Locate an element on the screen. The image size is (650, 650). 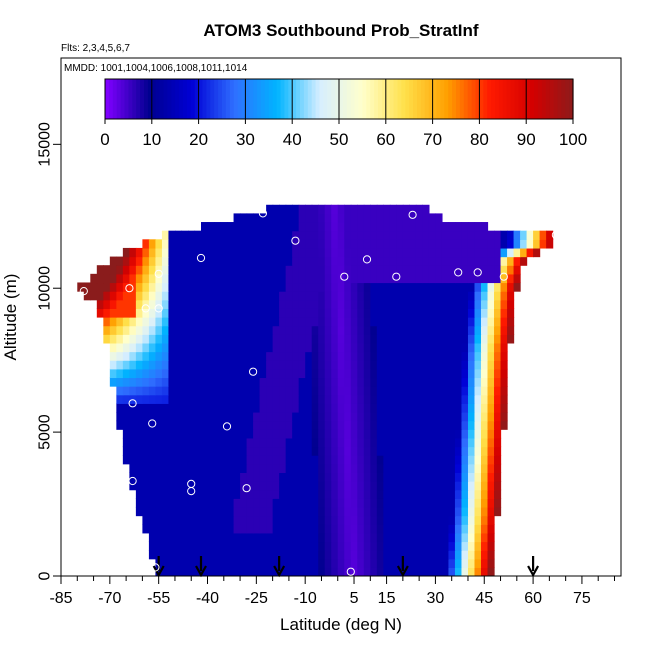
colorbar-tick-label: 80 is located at coordinates (479, 139).